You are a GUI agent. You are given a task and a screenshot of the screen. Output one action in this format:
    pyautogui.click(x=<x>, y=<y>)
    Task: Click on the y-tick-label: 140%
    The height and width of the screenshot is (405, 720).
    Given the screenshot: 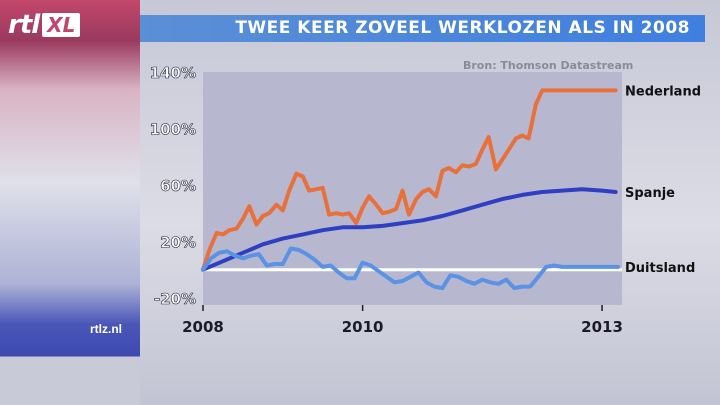 What is the action you would take?
    pyautogui.click(x=173, y=73)
    